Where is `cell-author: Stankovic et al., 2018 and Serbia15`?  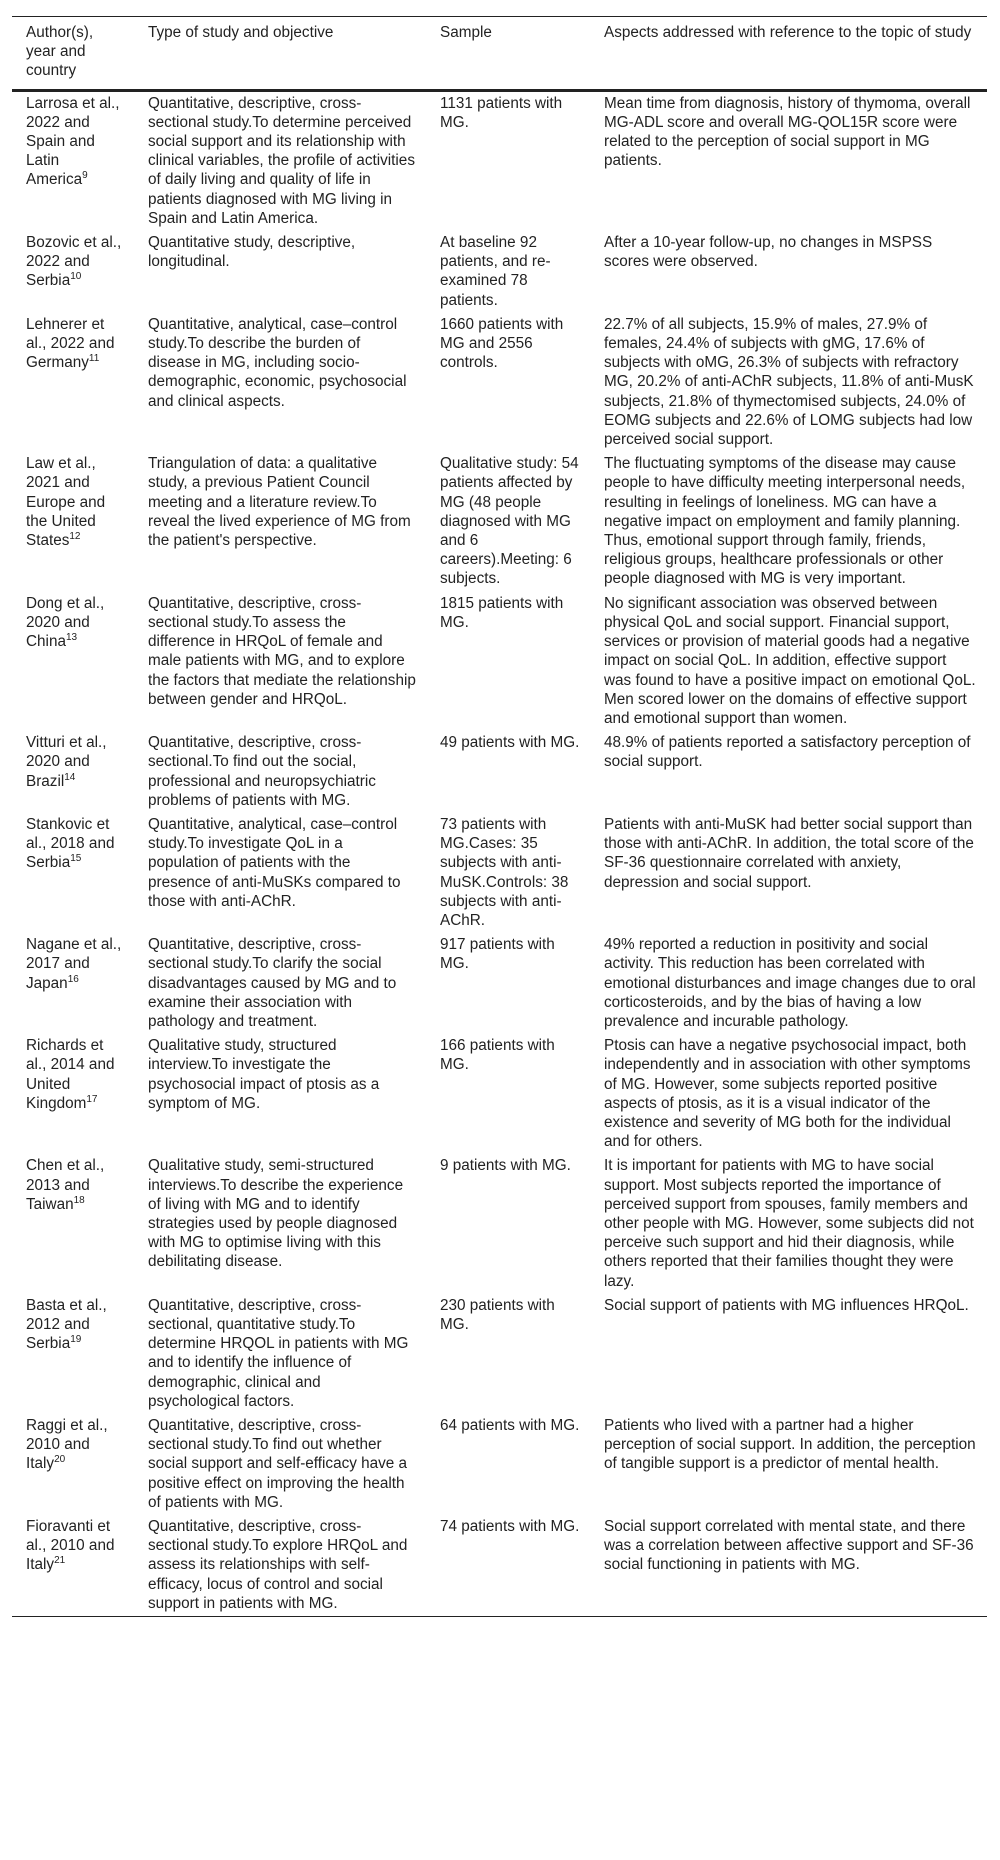 cell-author: Stankovic et al., 2018 and Serbia15 is located at coordinates (70, 843).